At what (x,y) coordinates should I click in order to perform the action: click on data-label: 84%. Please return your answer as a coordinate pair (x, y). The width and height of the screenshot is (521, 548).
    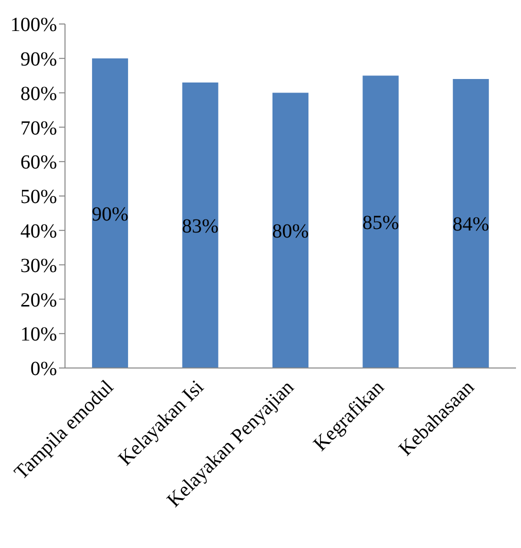
    Looking at the image, I should click on (471, 225).